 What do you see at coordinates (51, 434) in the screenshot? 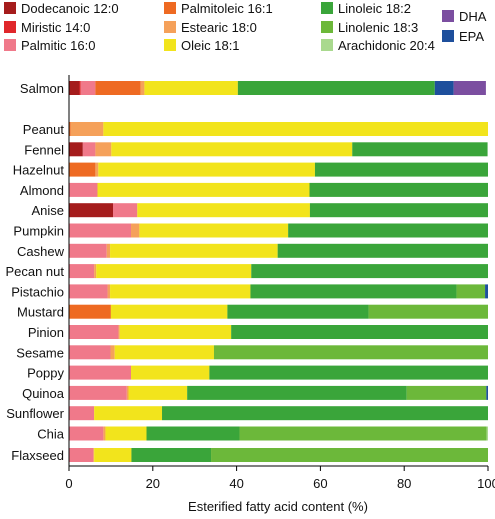
I see `category-label-chia: Chia` at bounding box center [51, 434].